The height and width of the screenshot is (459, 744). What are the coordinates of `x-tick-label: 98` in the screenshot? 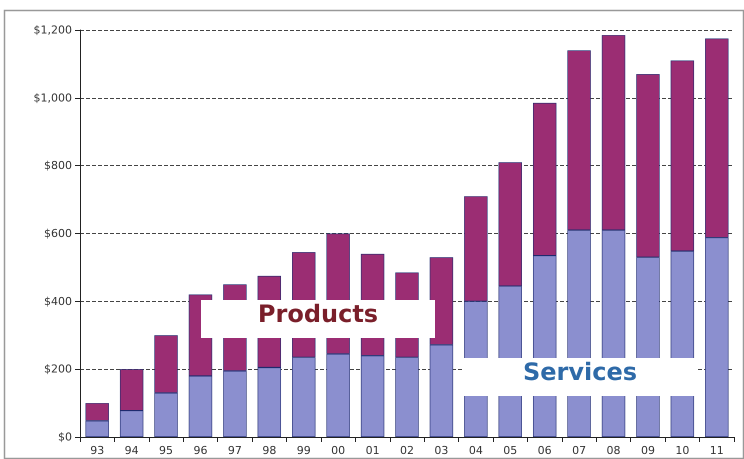 It's located at (269, 450).